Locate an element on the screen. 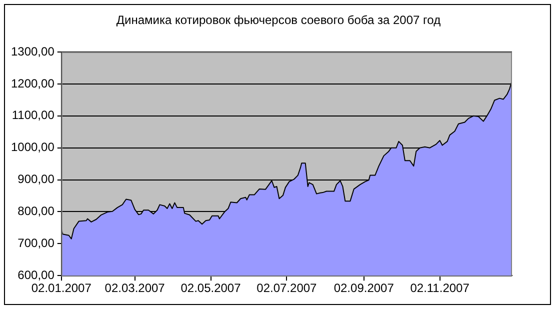  x-tick-label: 02.01.2007 is located at coordinates (61, 288).